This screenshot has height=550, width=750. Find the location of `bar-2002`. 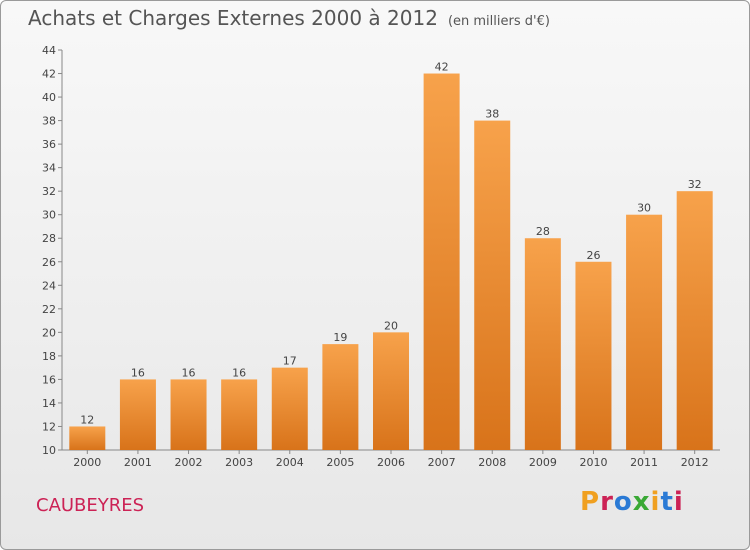

bar-2002 is located at coordinates (188, 414).